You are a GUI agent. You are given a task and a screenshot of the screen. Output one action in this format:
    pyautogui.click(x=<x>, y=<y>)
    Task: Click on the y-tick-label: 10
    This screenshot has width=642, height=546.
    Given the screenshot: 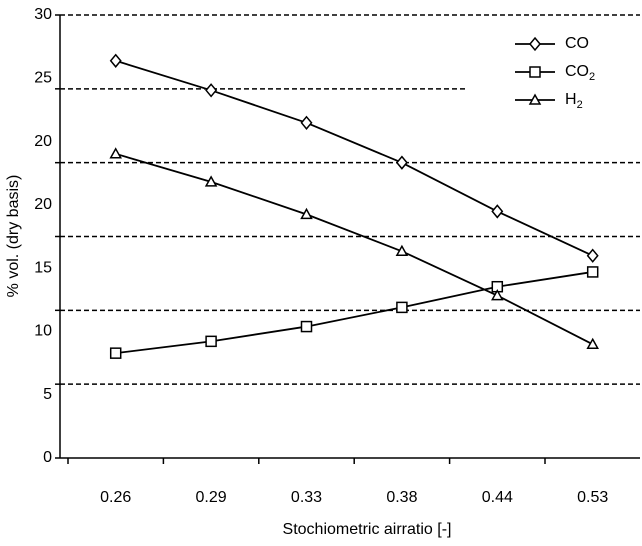 What is the action you would take?
    pyautogui.click(x=43, y=331)
    